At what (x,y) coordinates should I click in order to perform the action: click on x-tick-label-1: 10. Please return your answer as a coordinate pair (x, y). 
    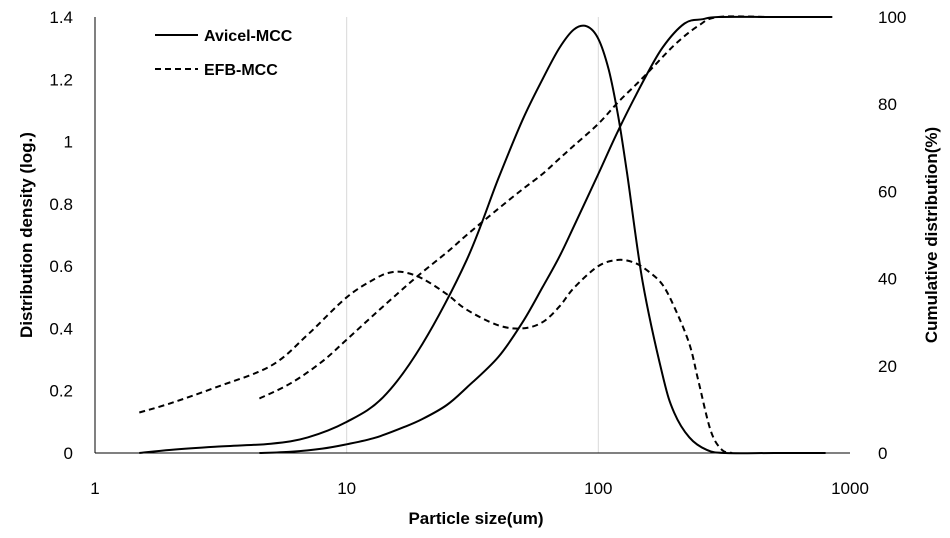
    Looking at the image, I should click on (346, 488).